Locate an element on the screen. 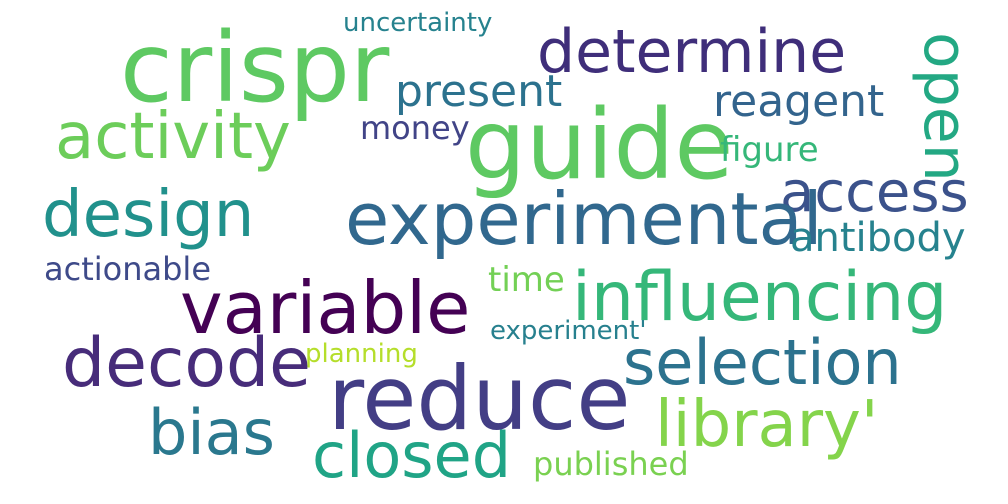 The width and height of the screenshot is (1008, 504). word-decode: decode is located at coordinates (186, 363).